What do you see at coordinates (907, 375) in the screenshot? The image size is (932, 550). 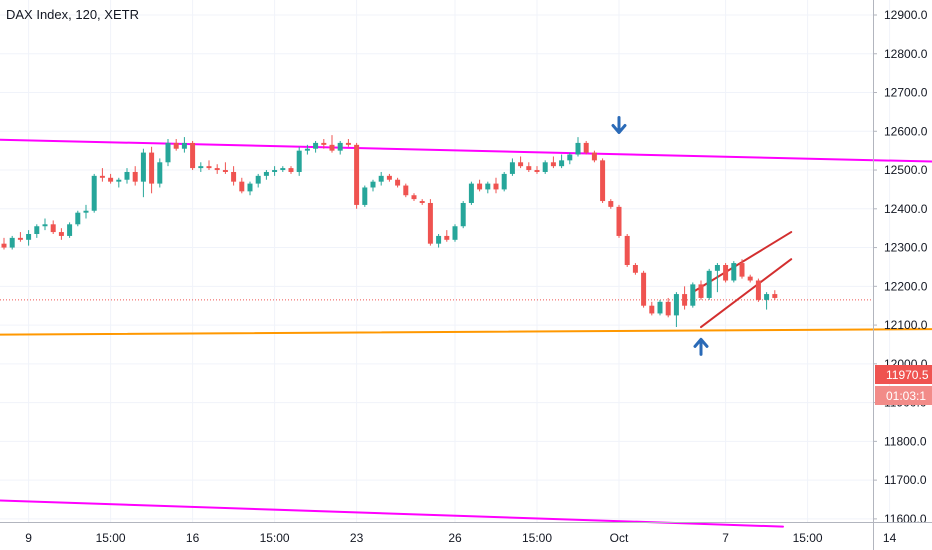 I see `price-badge-label: 11970.5` at bounding box center [907, 375].